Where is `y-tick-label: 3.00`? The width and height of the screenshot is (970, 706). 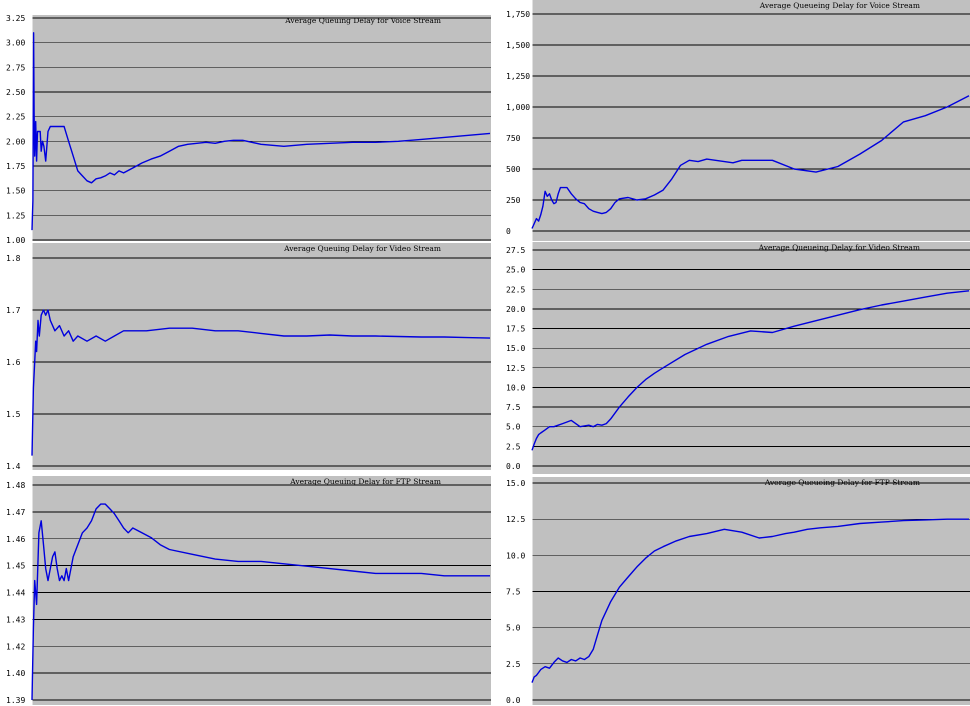 y-tick-label: 3.00 is located at coordinates (15, 43).